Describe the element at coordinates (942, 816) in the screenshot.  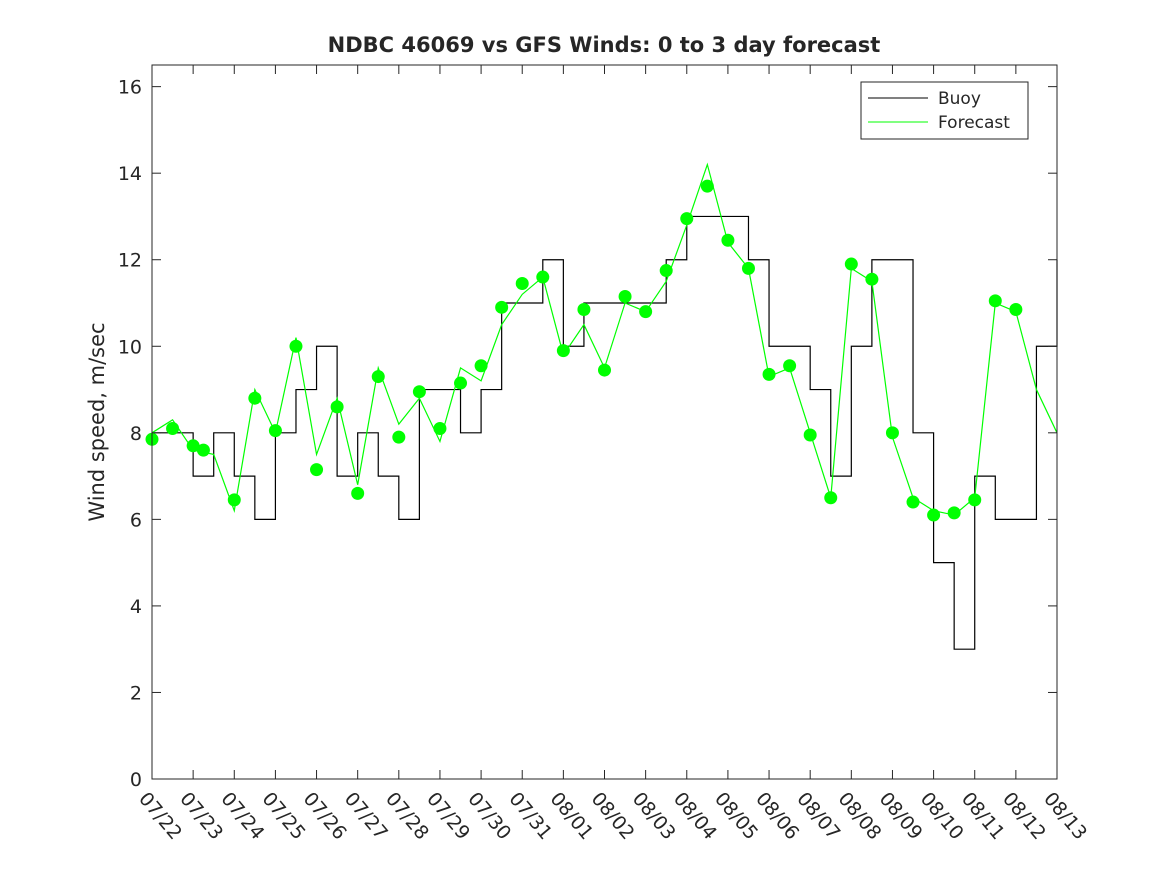
I see `x-tick-label: 08/10` at that location.